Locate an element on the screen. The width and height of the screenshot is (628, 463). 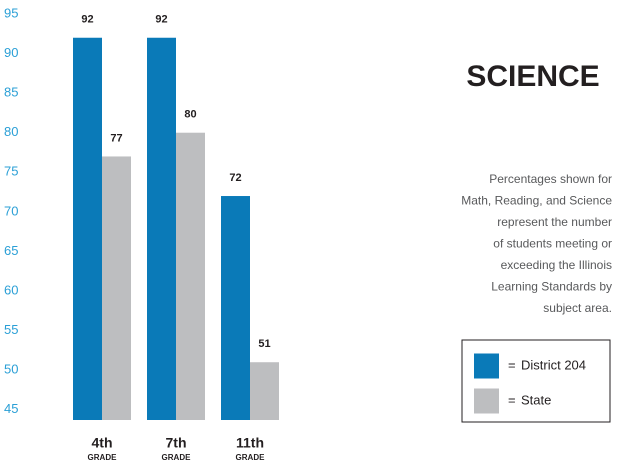
description-line: subject area. is located at coordinates (577, 308).